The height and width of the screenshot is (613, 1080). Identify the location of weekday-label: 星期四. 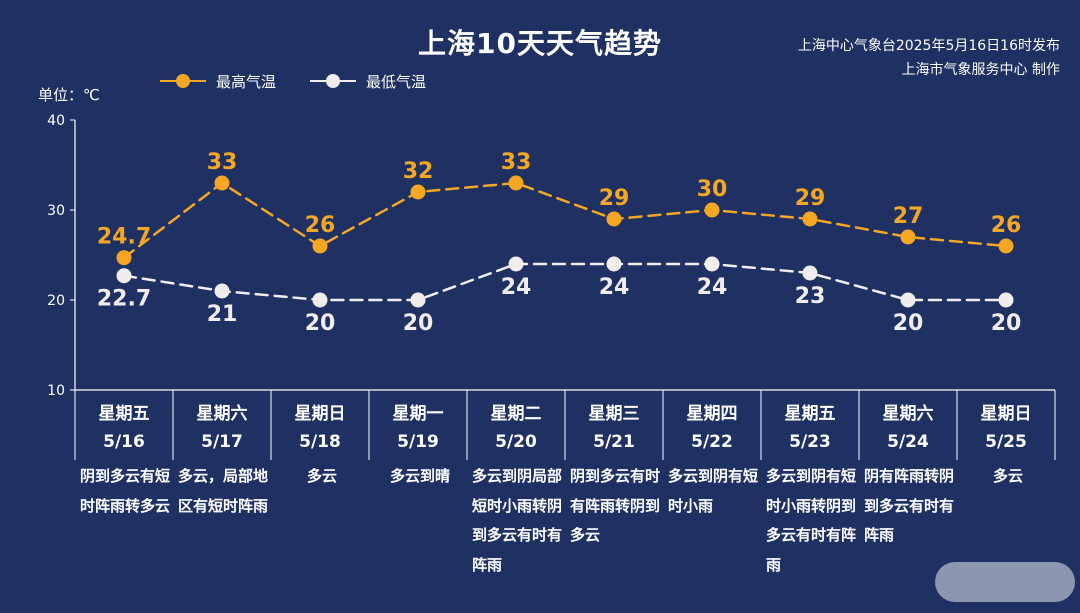
(712, 414).